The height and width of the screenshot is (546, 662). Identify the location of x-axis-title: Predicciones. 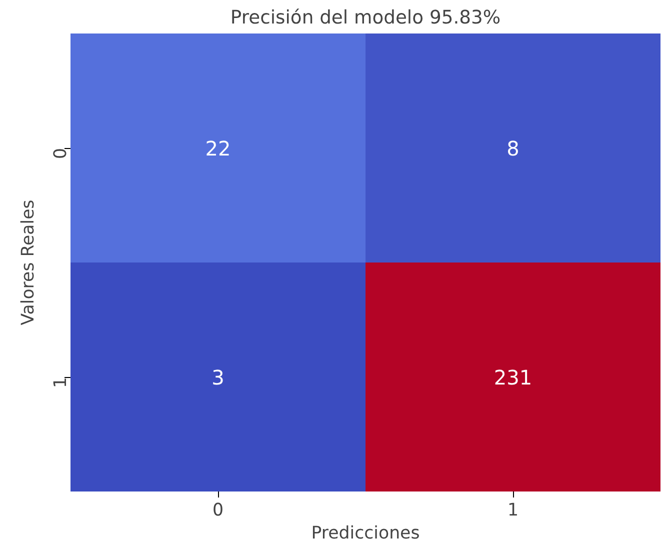
(365, 534).